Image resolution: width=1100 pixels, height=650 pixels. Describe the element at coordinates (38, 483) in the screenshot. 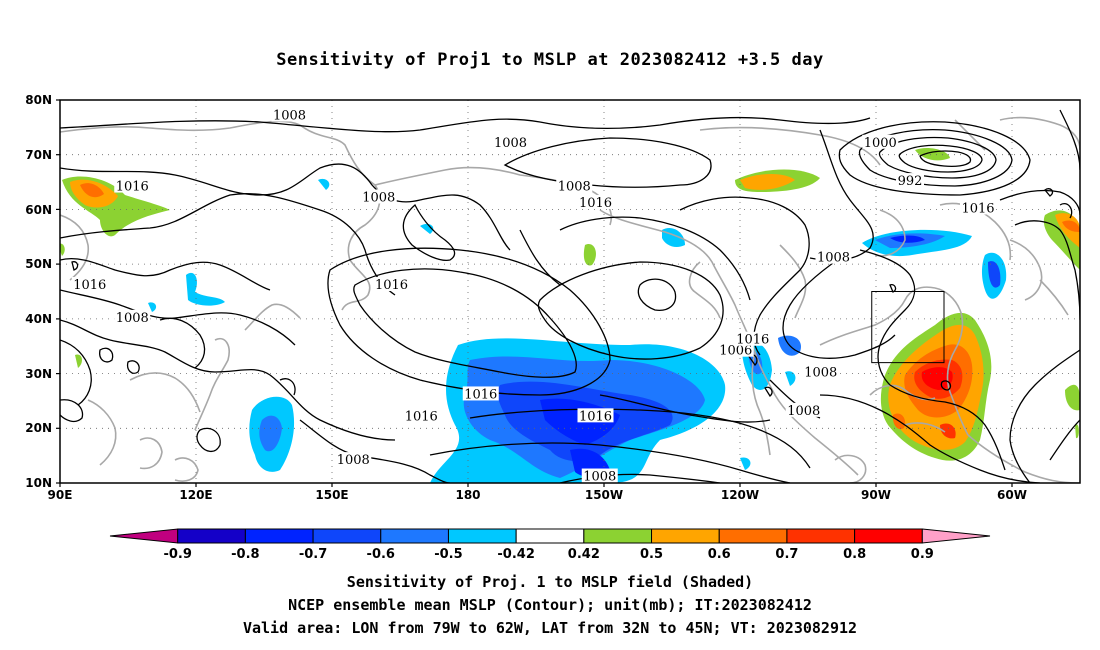

I see `lat-label: 10N` at that location.